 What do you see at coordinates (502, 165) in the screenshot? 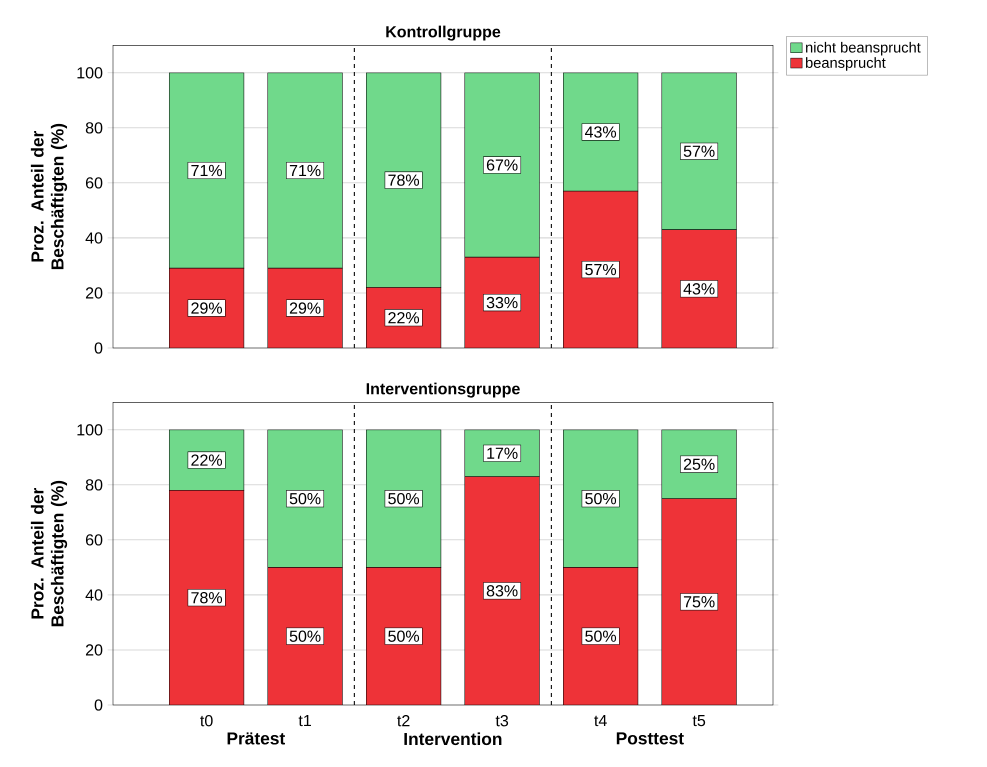
I see `data-label: 67%` at bounding box center [502, 165].